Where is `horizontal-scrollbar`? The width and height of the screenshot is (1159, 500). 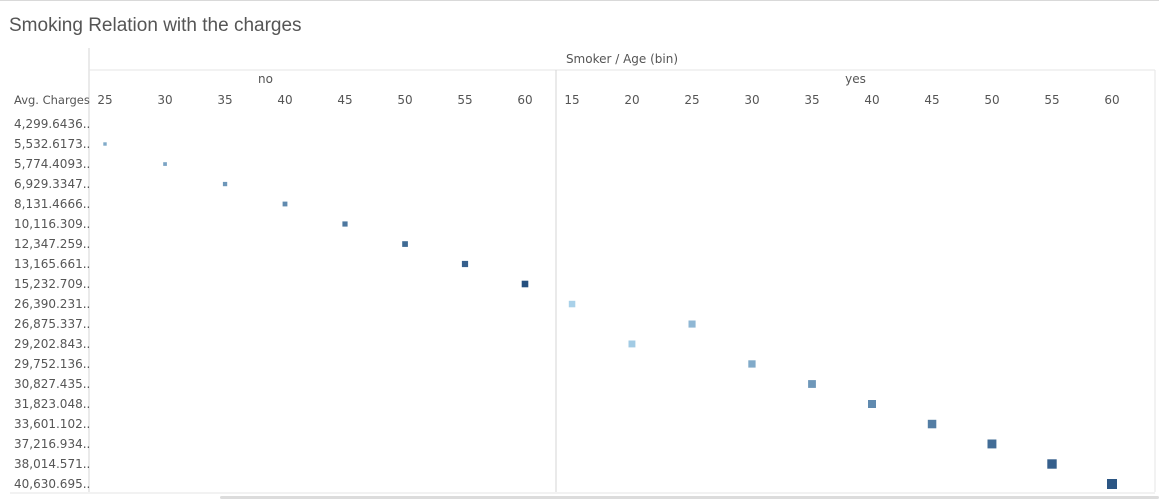
horizontal-scrollbar is located at coordinates (689, 497).